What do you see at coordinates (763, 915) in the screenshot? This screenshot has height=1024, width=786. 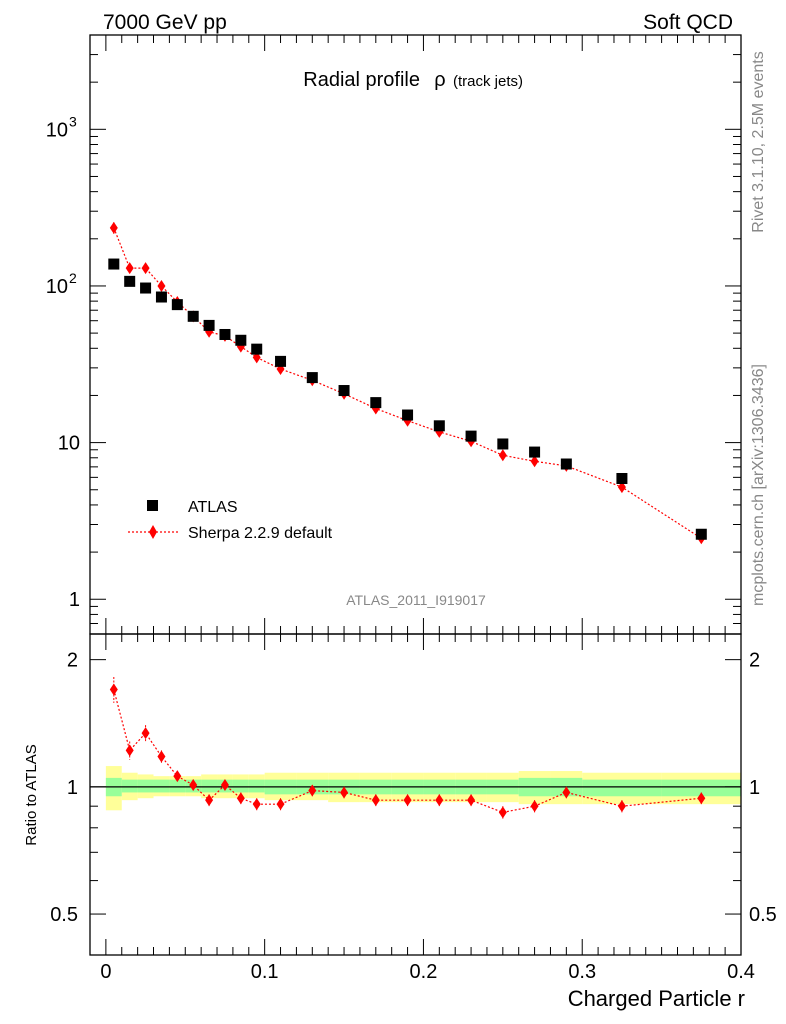 I see `ratio-ytick-label-right: 0.5` at bounding box center [763, 915].